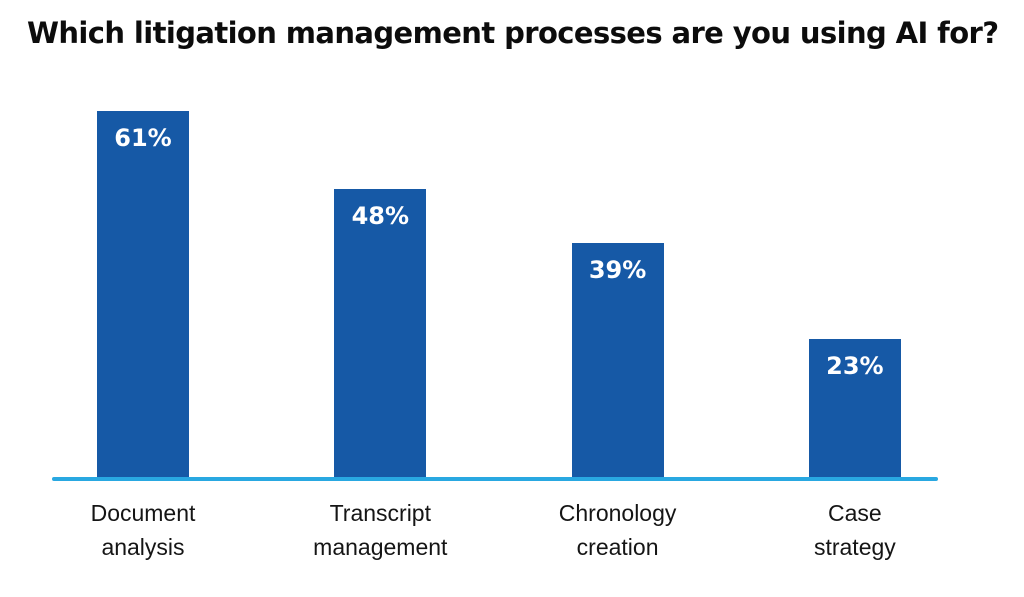  I want to click on bar-value-label: 61%, so click(143, 138).